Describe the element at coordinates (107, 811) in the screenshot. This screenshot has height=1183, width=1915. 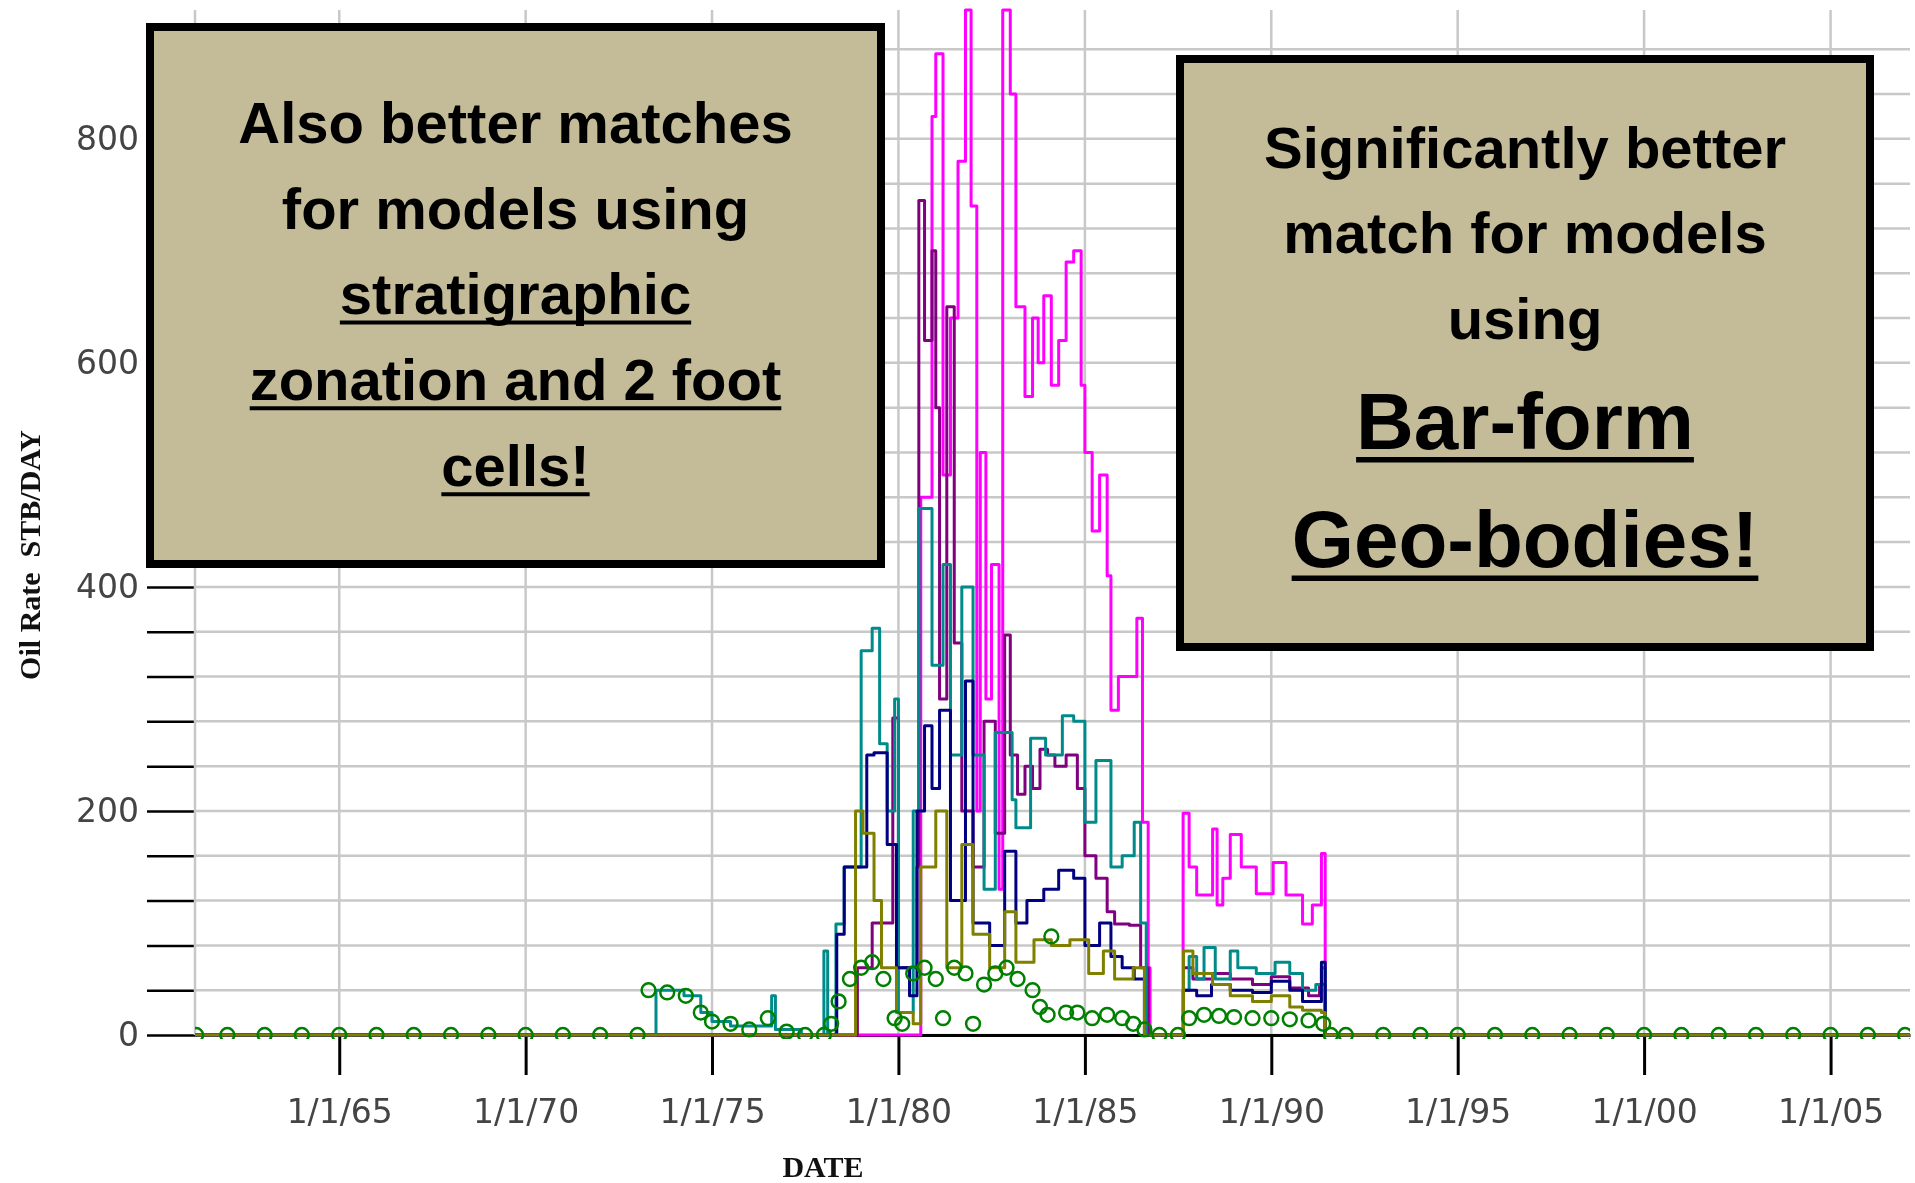
I see `y-tick-label: 200` at that location.